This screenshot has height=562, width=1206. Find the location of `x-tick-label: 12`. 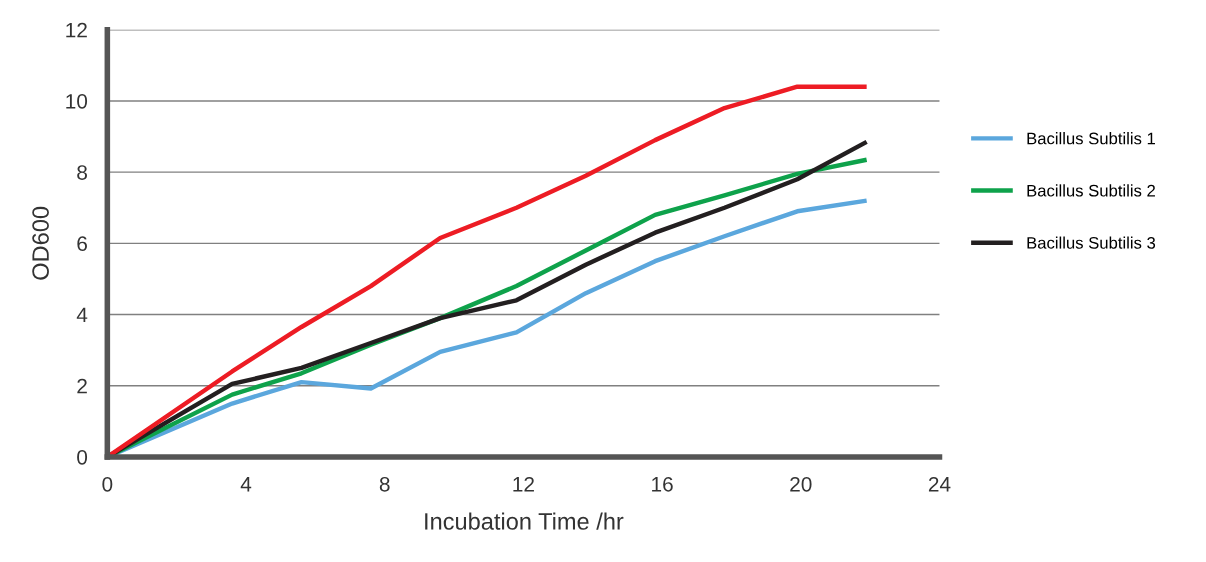

x-tick-label: 12 is located at coordinates (523, 484).